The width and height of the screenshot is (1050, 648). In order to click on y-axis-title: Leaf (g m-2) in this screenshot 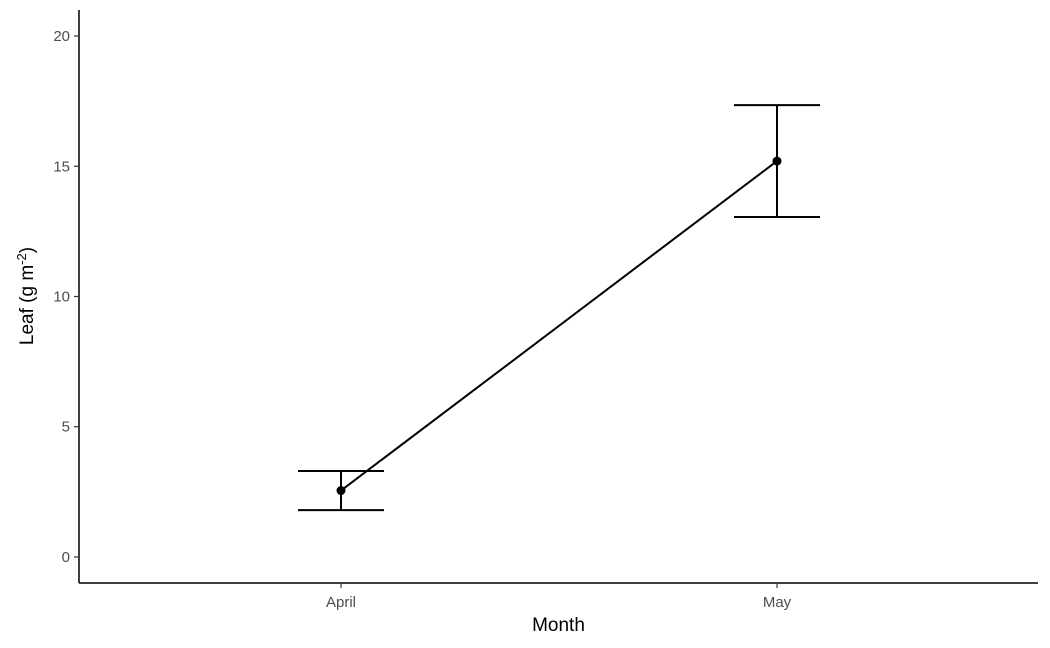, I will do `click(26, 296)`.